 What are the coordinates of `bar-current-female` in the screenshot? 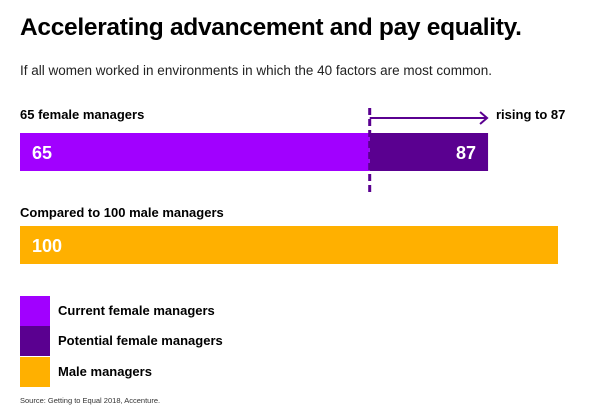 It's located at (195, 152).